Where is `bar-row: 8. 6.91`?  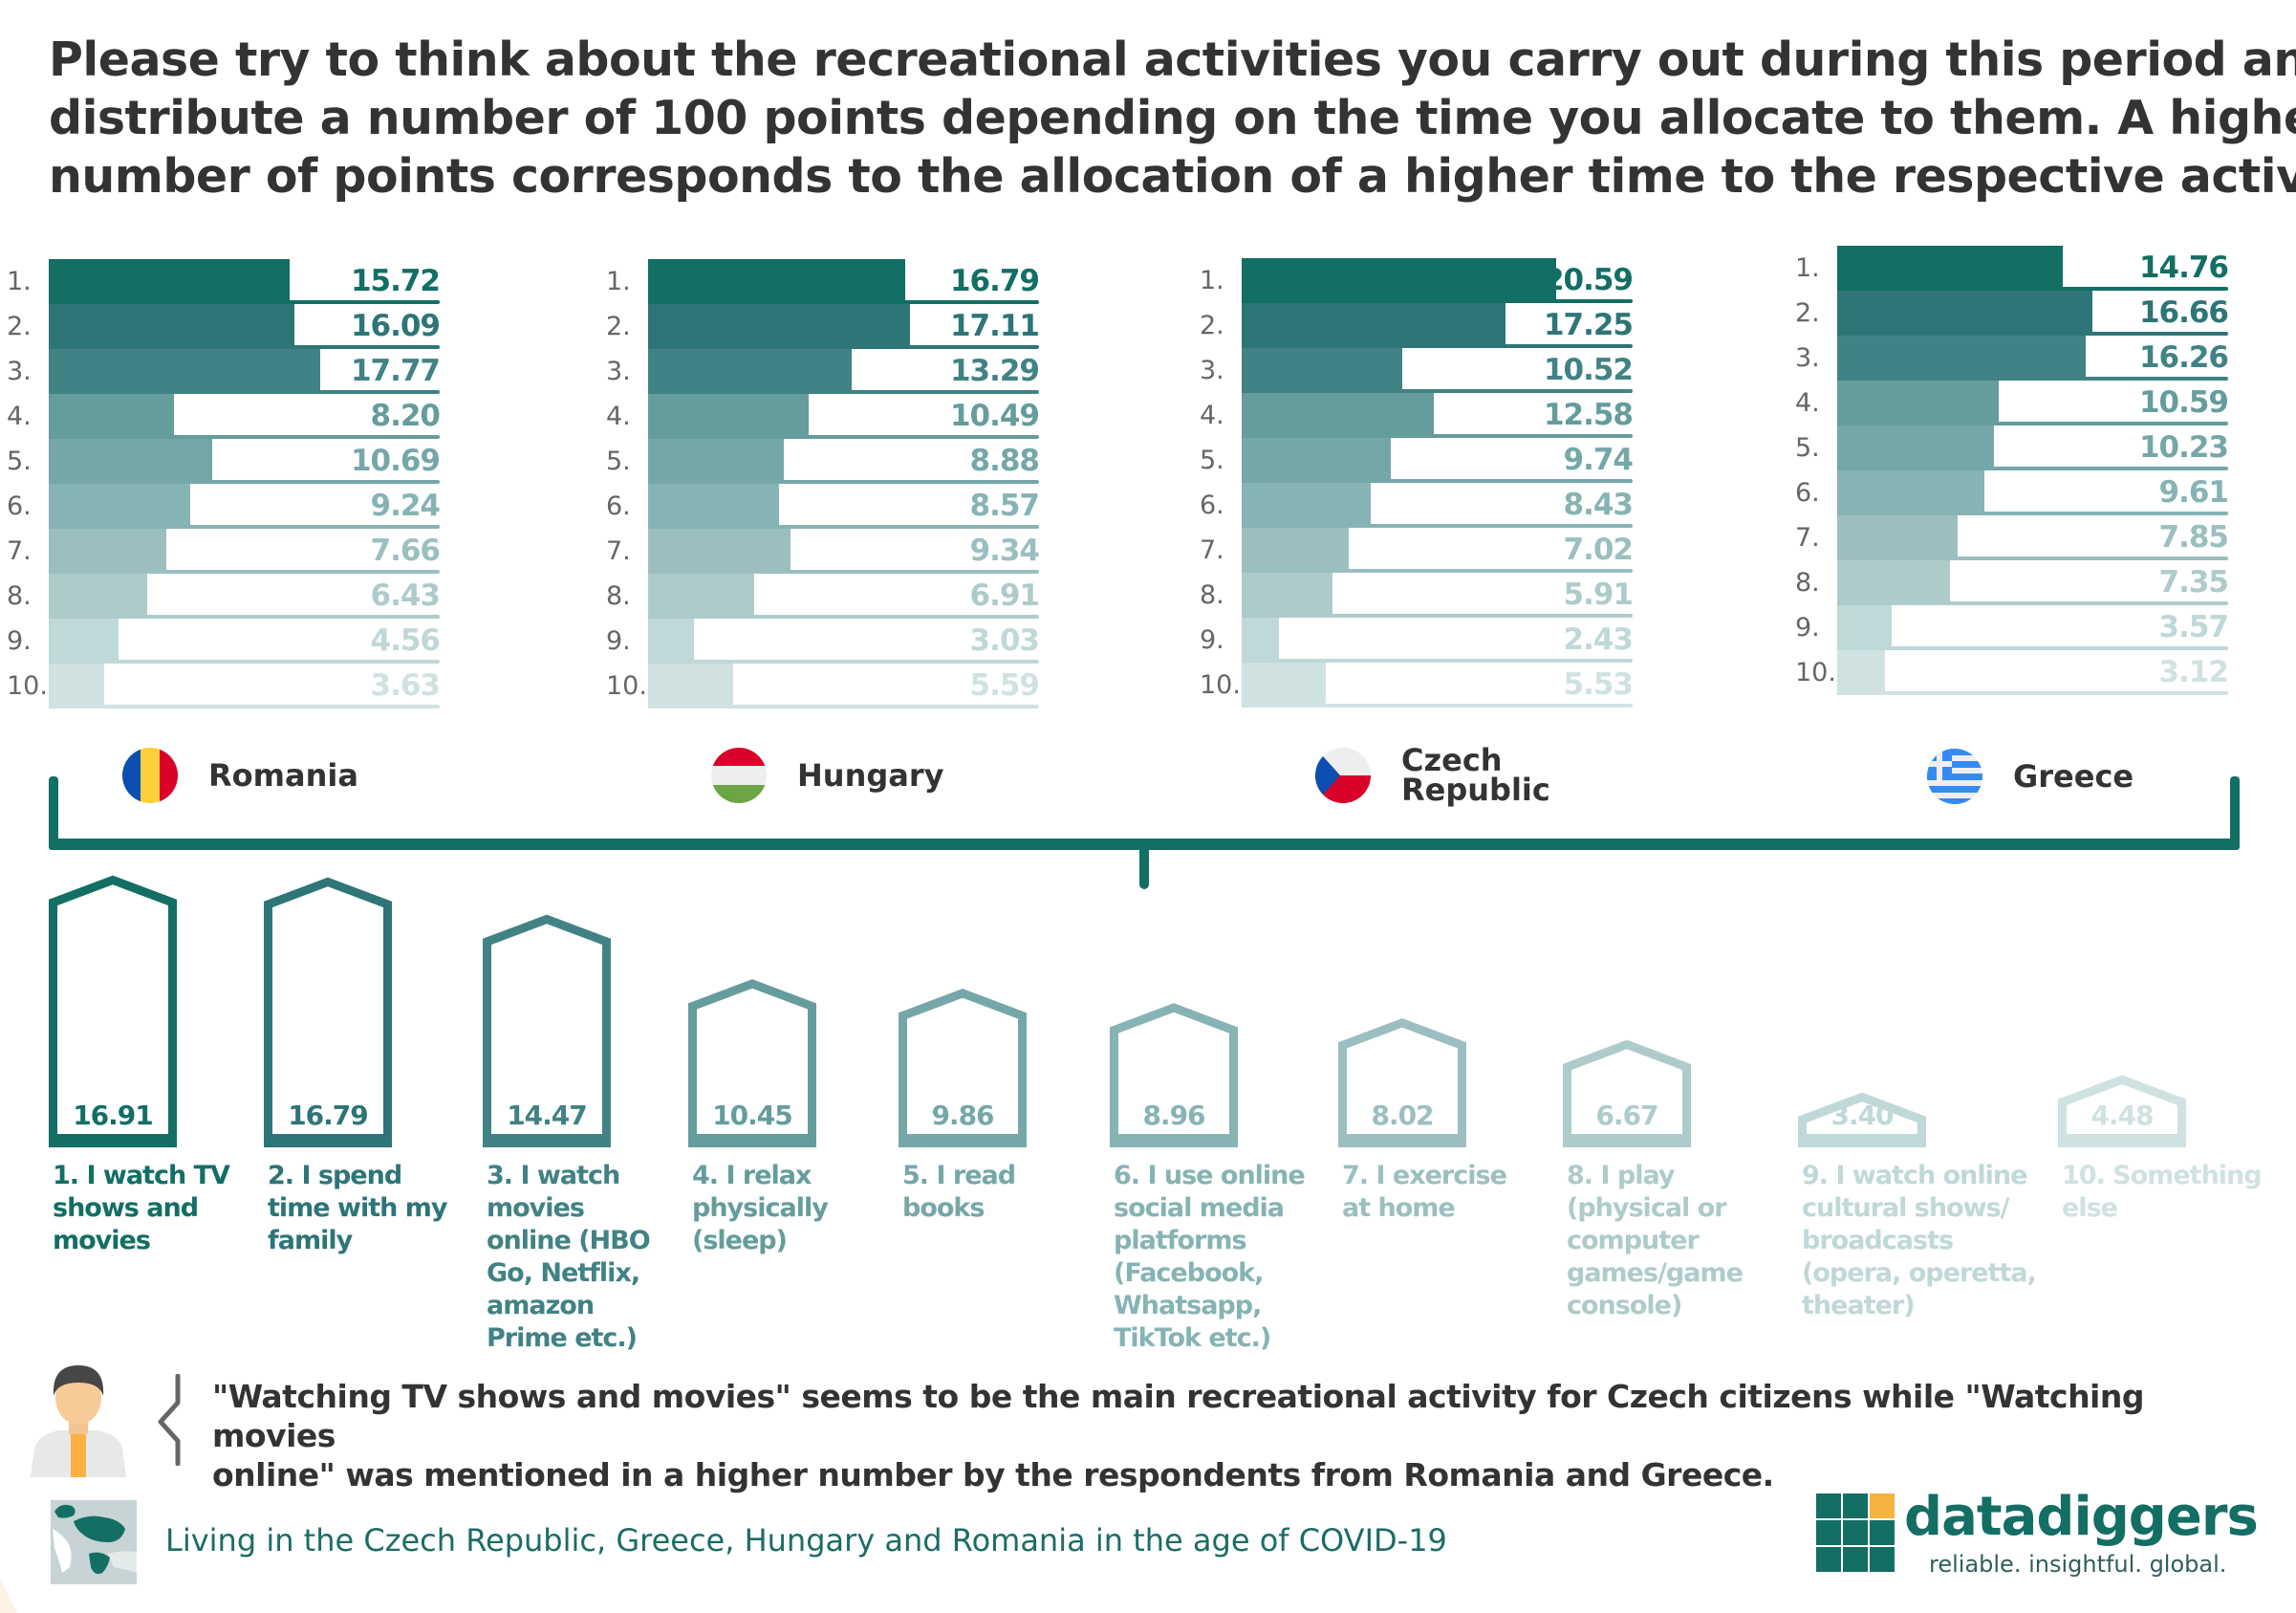 bar-row: 8. 6.91 is located at coordinates (823, 596).